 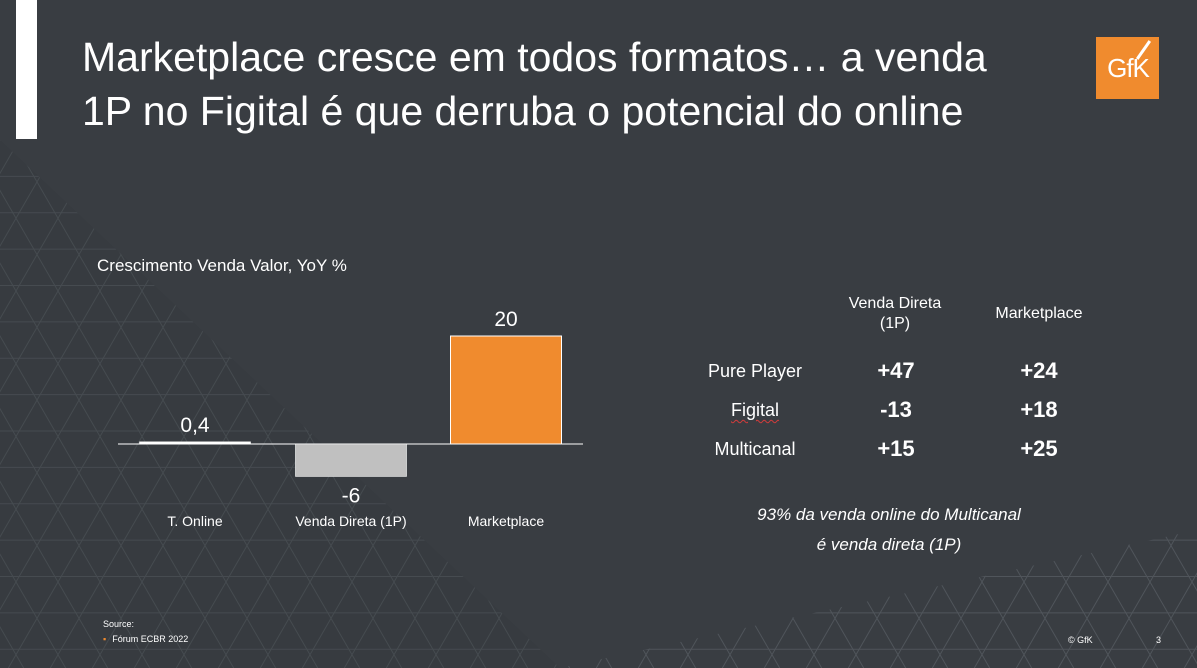 What do you see at coordinates (1039, 313) in the screenshot?
I see `table-header-marketplace: Marketplace` at bounding box center [1039, 313].